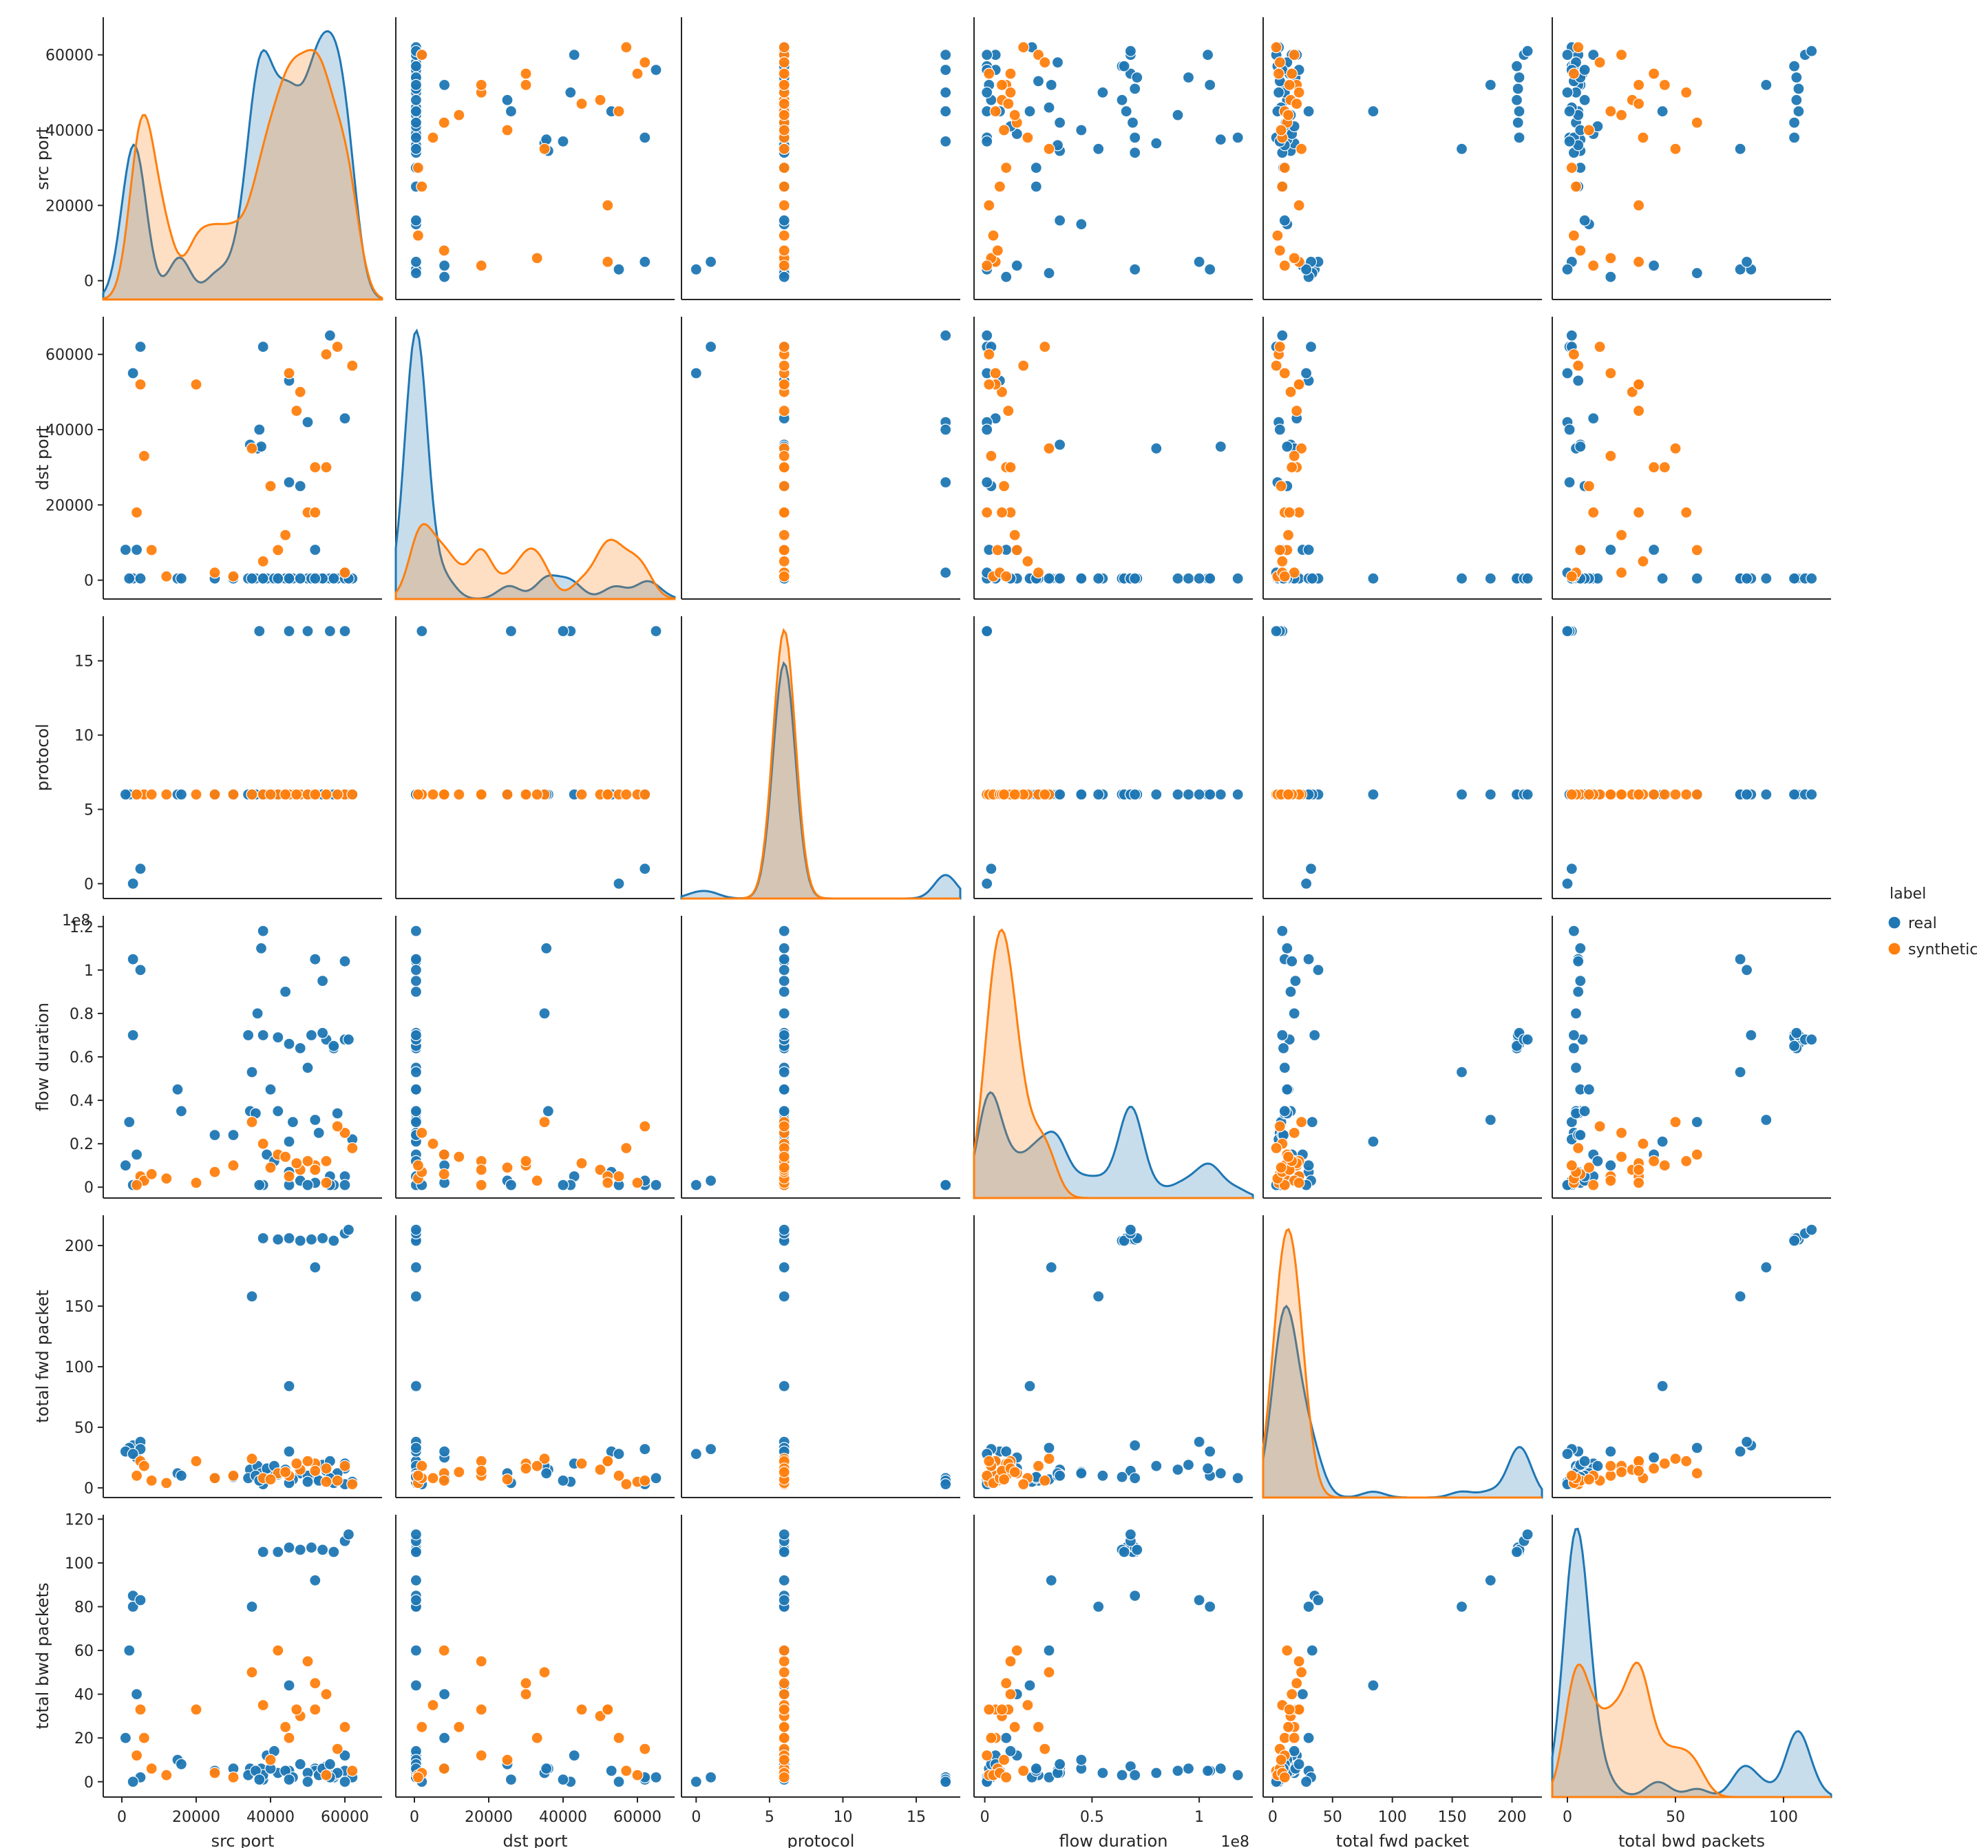 This screenshot has height=1848, width=1988. Describe the element at coordinates (1894, 923) in the screenshot. I see `legend-marker-real` at that location.